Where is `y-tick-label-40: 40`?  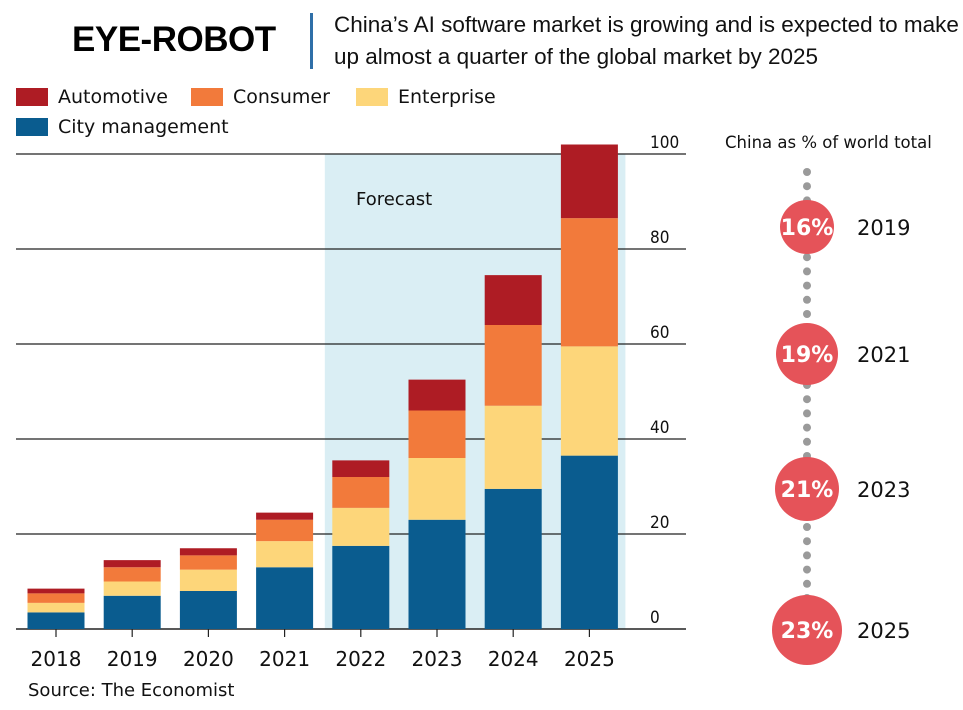 y-tick-label-40: 40 is located at coordinates (659, 428).